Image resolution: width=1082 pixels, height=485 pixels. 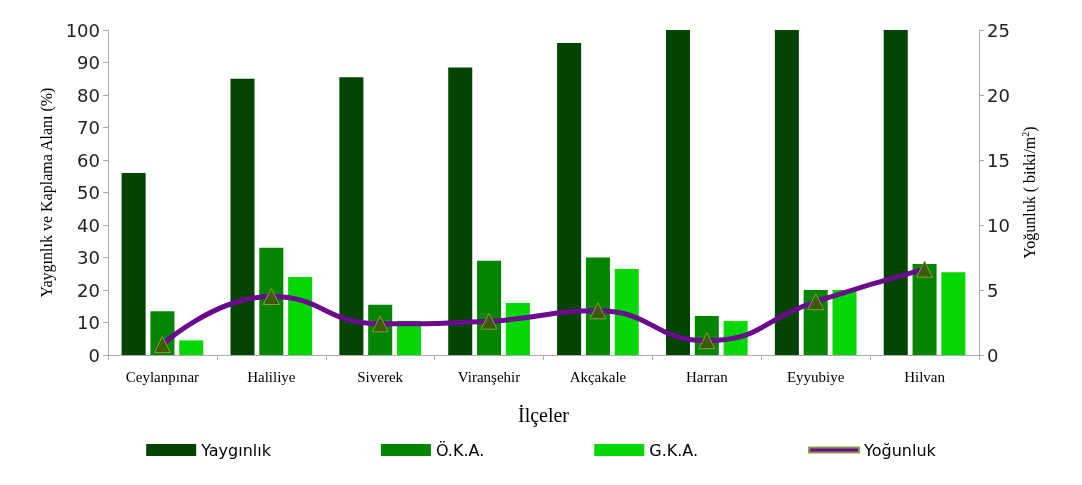 I want to click on y2-tick-label: 5, so click(x=993, y=290).